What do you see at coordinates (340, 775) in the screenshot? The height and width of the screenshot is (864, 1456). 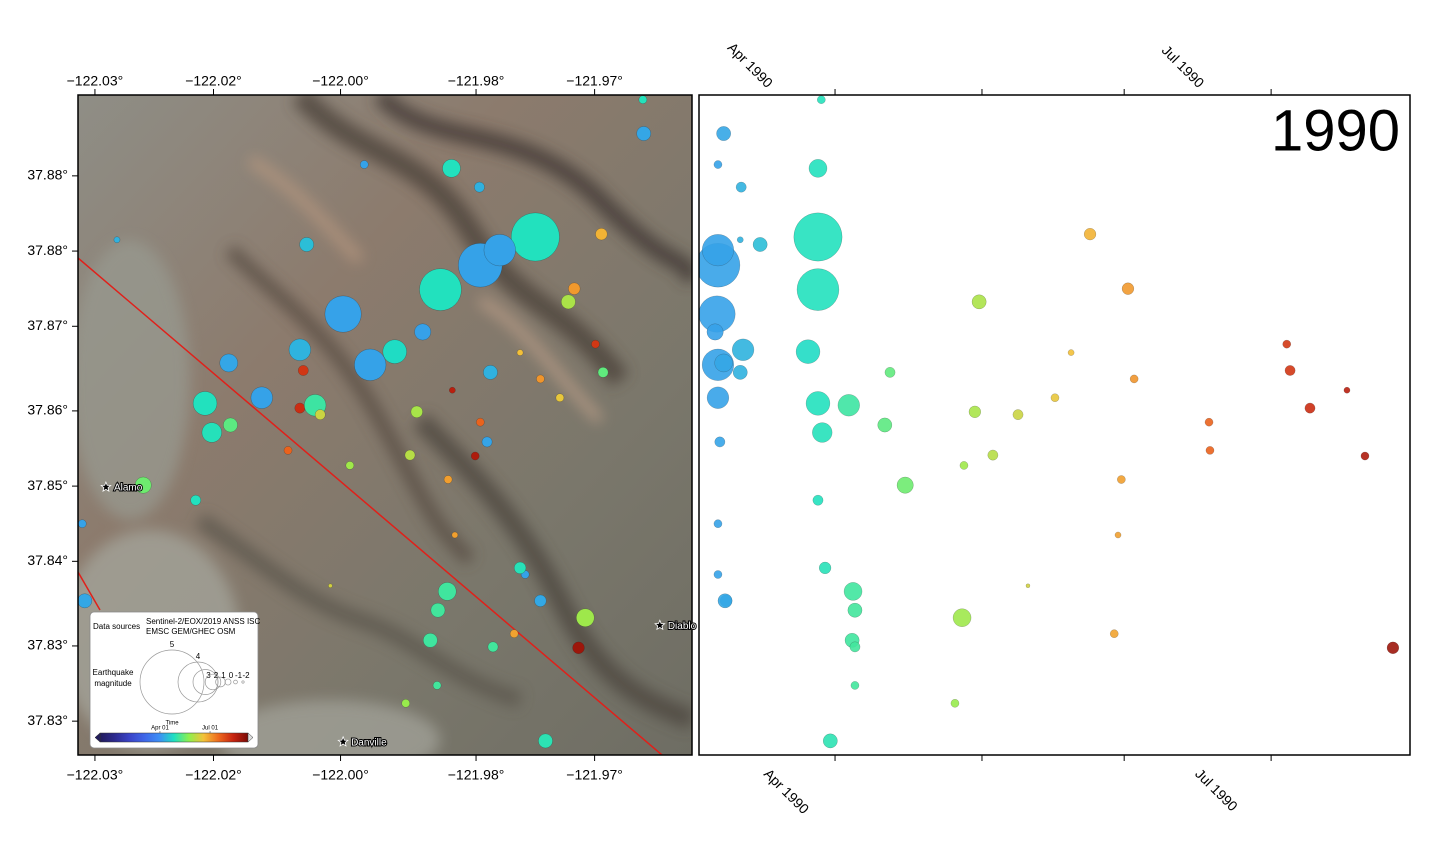 I see `x-tick-label: −122.00°` at bounding box center [340, 775].